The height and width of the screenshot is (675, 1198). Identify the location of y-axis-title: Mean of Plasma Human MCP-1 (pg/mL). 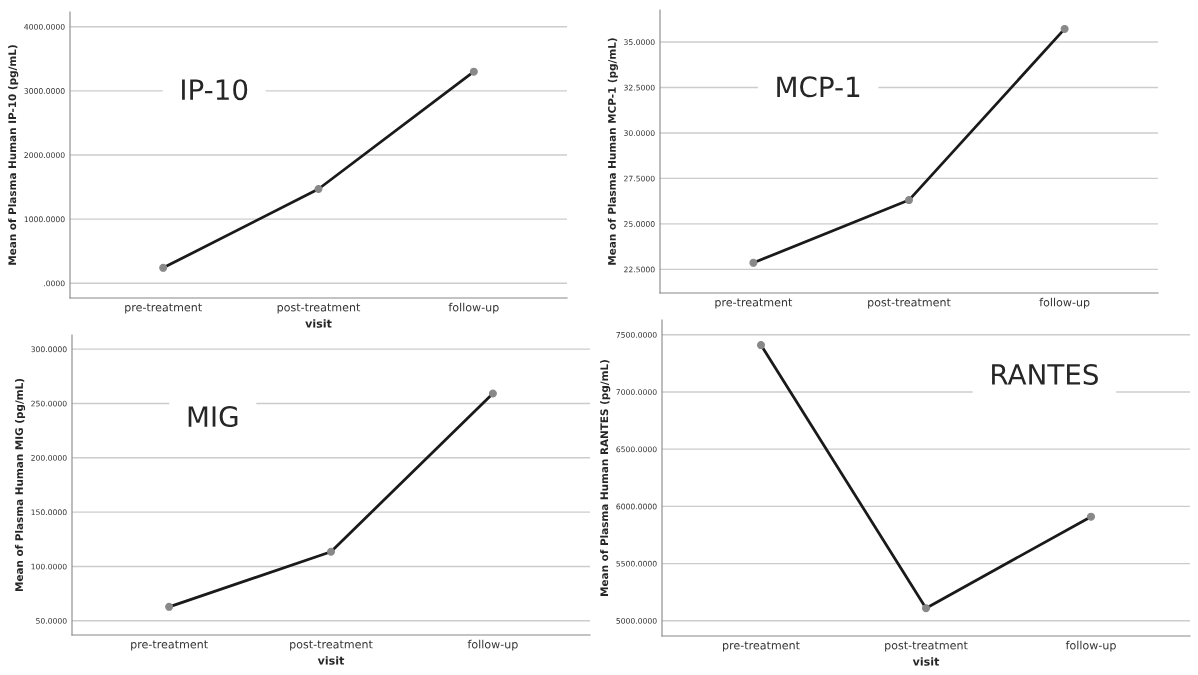
(612, 151).